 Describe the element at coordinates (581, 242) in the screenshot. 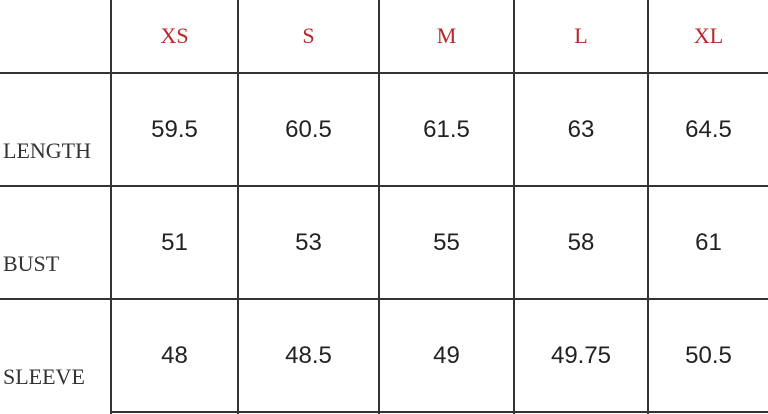

I see `table-cell: 58` at that location.